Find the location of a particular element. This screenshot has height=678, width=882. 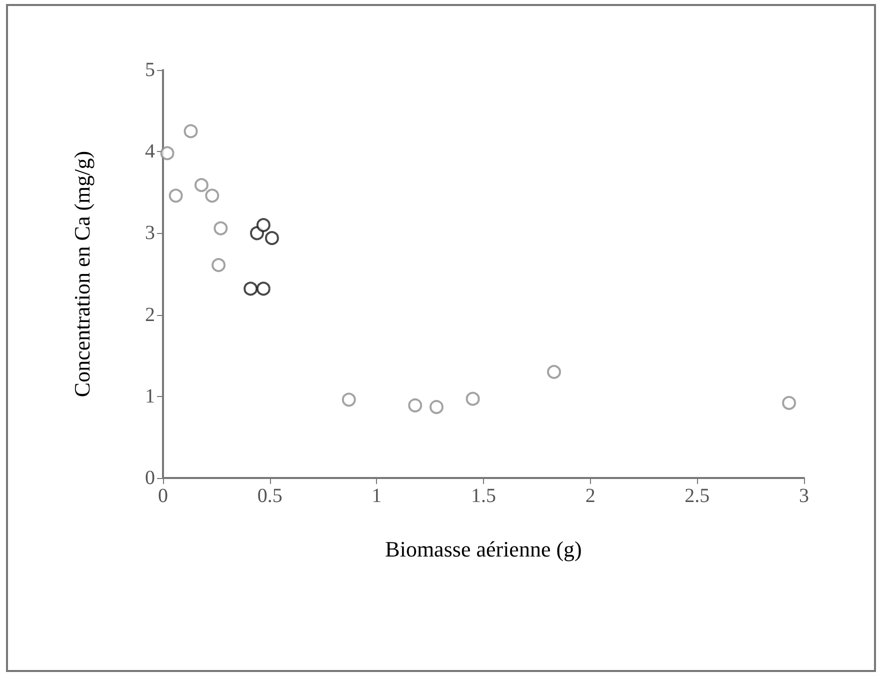

x-axis-title: Biomasse aérienne (g) is located at coordinates (483, 549).